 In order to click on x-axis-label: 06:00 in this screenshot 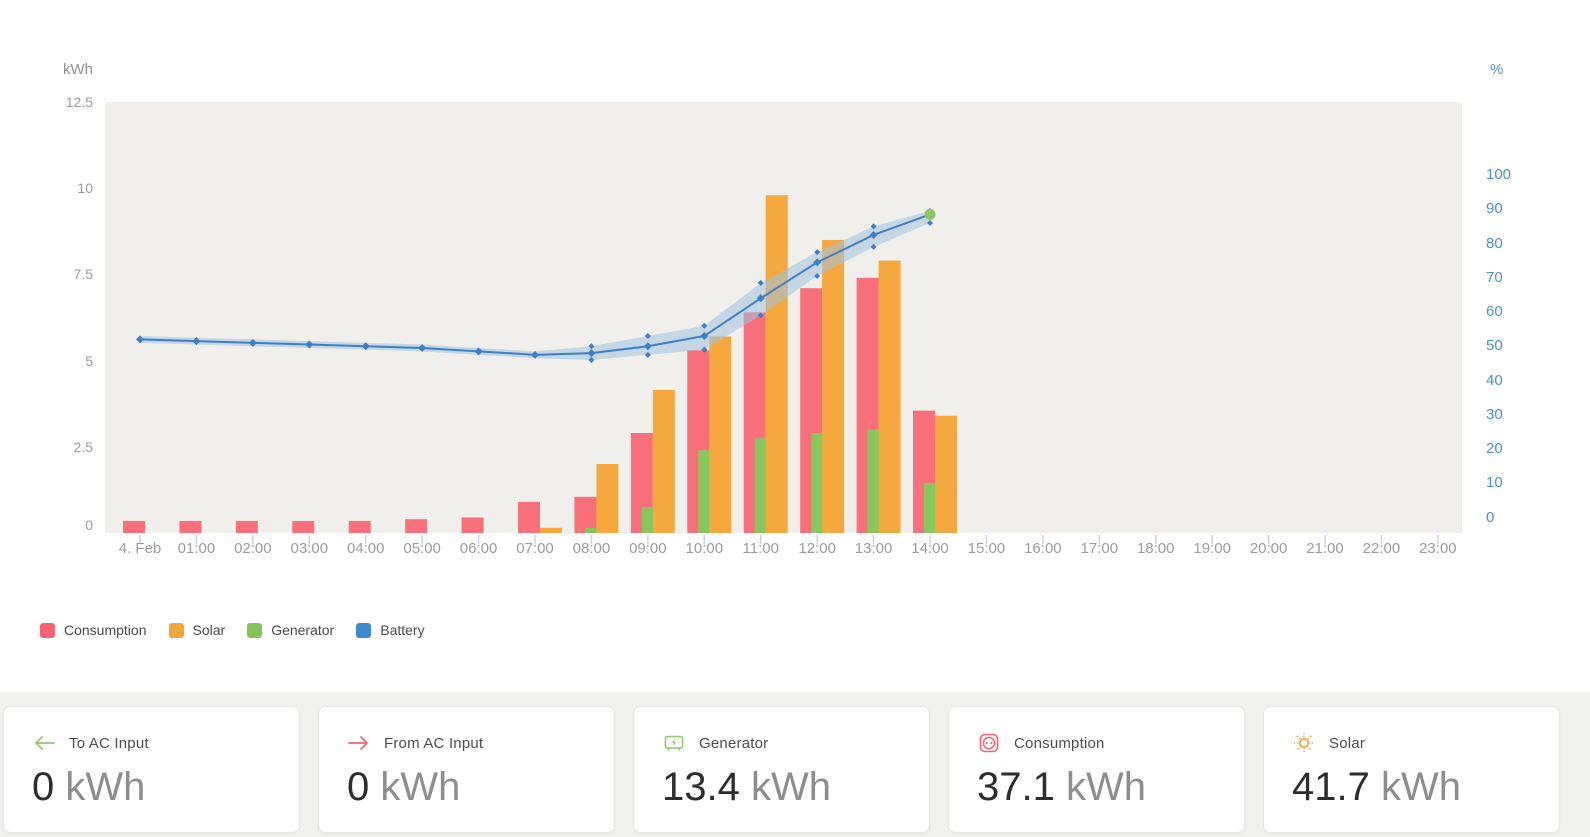, I will do `click(478, 548)`.